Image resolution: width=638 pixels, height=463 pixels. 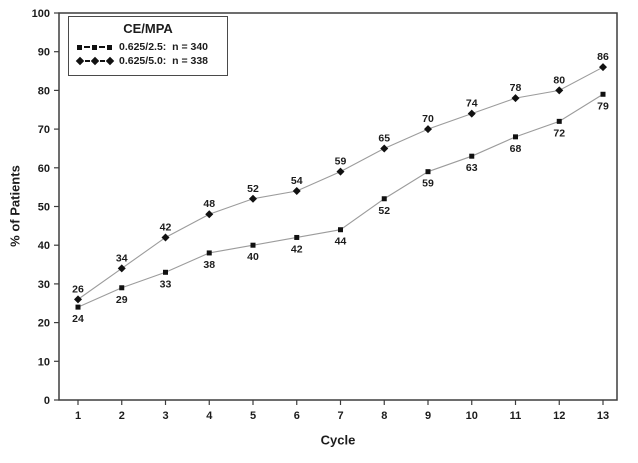 I want to click on svg-text: 7, so click(x=340, y=416).